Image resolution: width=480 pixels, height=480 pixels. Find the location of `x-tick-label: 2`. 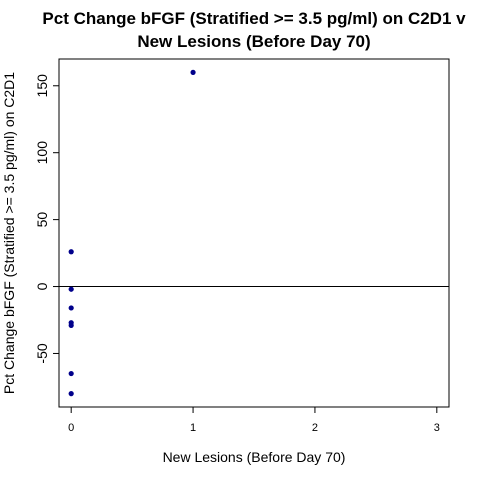

x-tick-label: 2 is located at coordinates (315, 428).